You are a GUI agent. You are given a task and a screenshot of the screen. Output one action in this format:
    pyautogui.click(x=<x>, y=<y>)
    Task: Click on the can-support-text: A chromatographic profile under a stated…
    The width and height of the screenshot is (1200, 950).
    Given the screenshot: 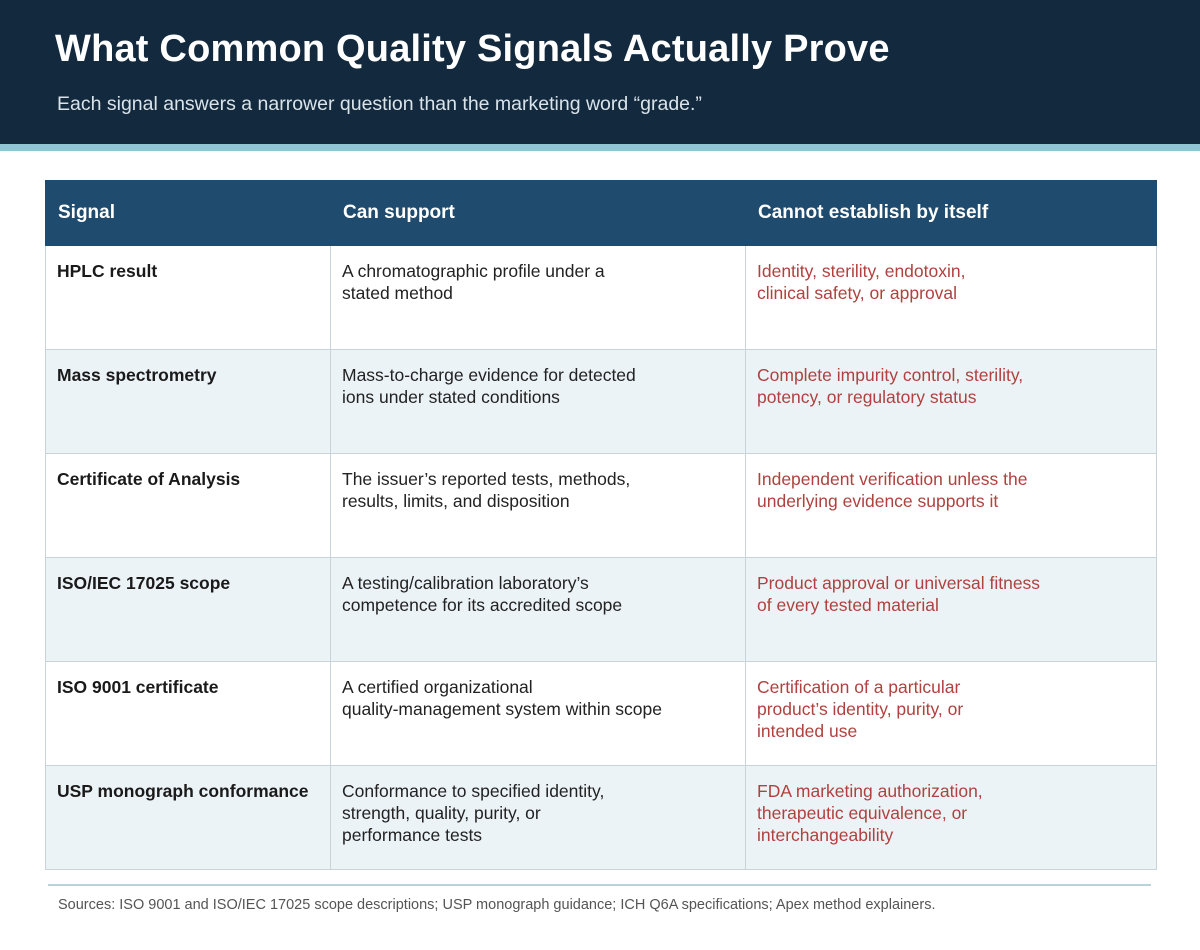 What is the action you would take?
    pyautogui.click(x=473, y=282)
    